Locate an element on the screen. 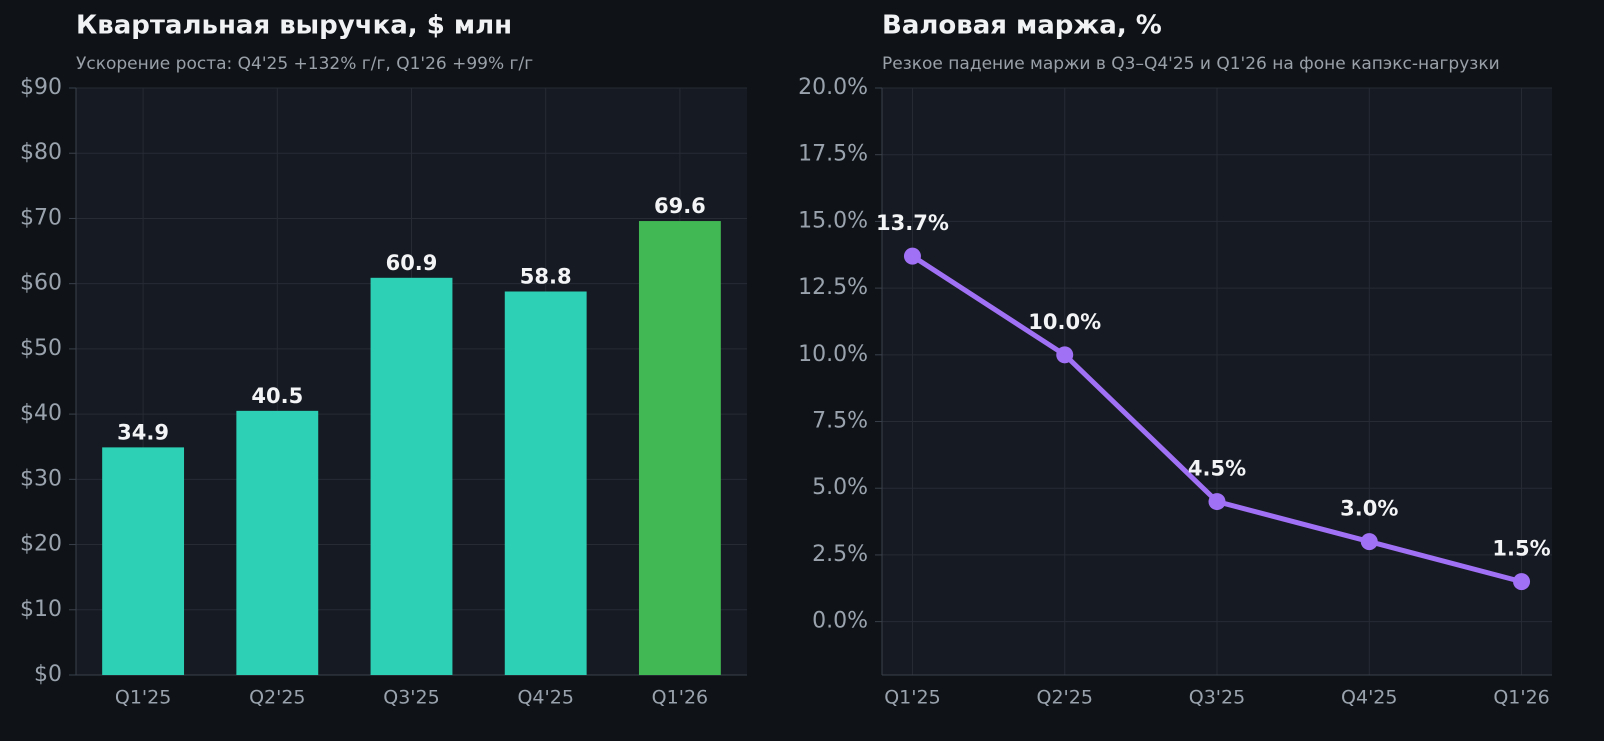 This screenshot has width=1604, height=741. y-tick-label: 7.5% is located at coordinates (840, 421).